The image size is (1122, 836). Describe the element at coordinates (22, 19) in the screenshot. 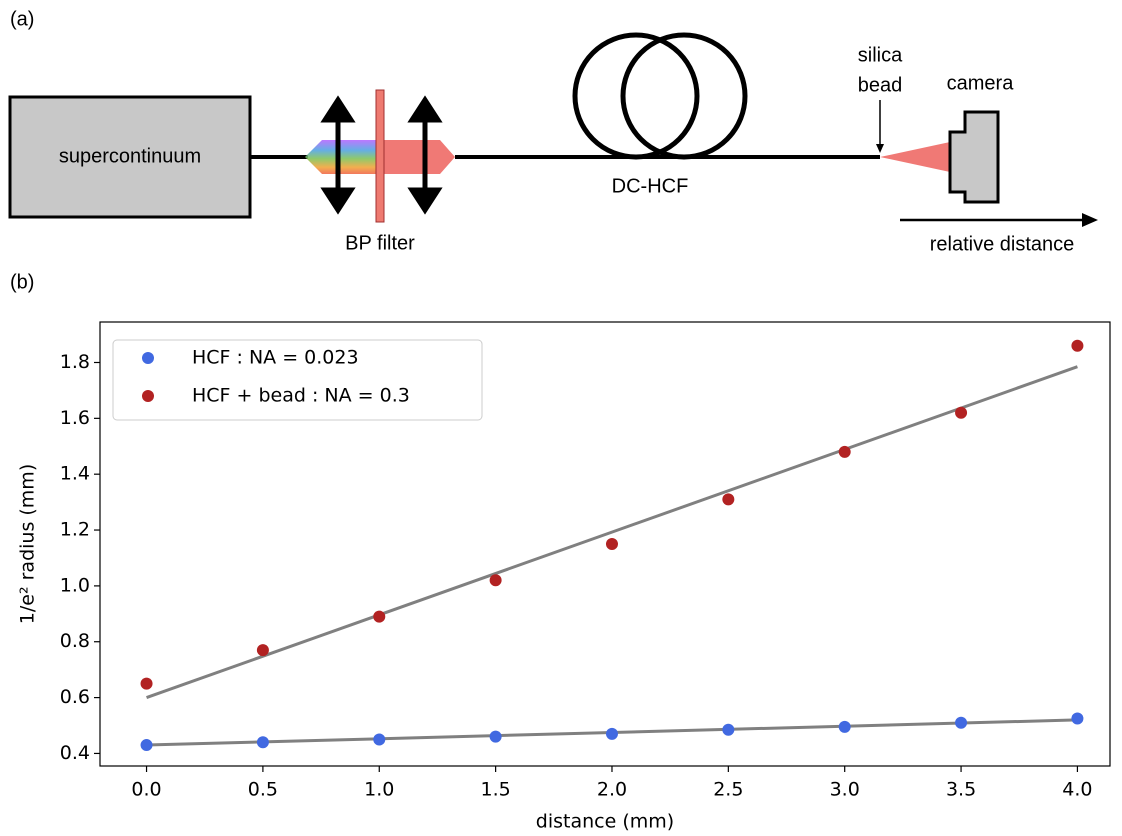

I see `panel-label: (a)` at that location.